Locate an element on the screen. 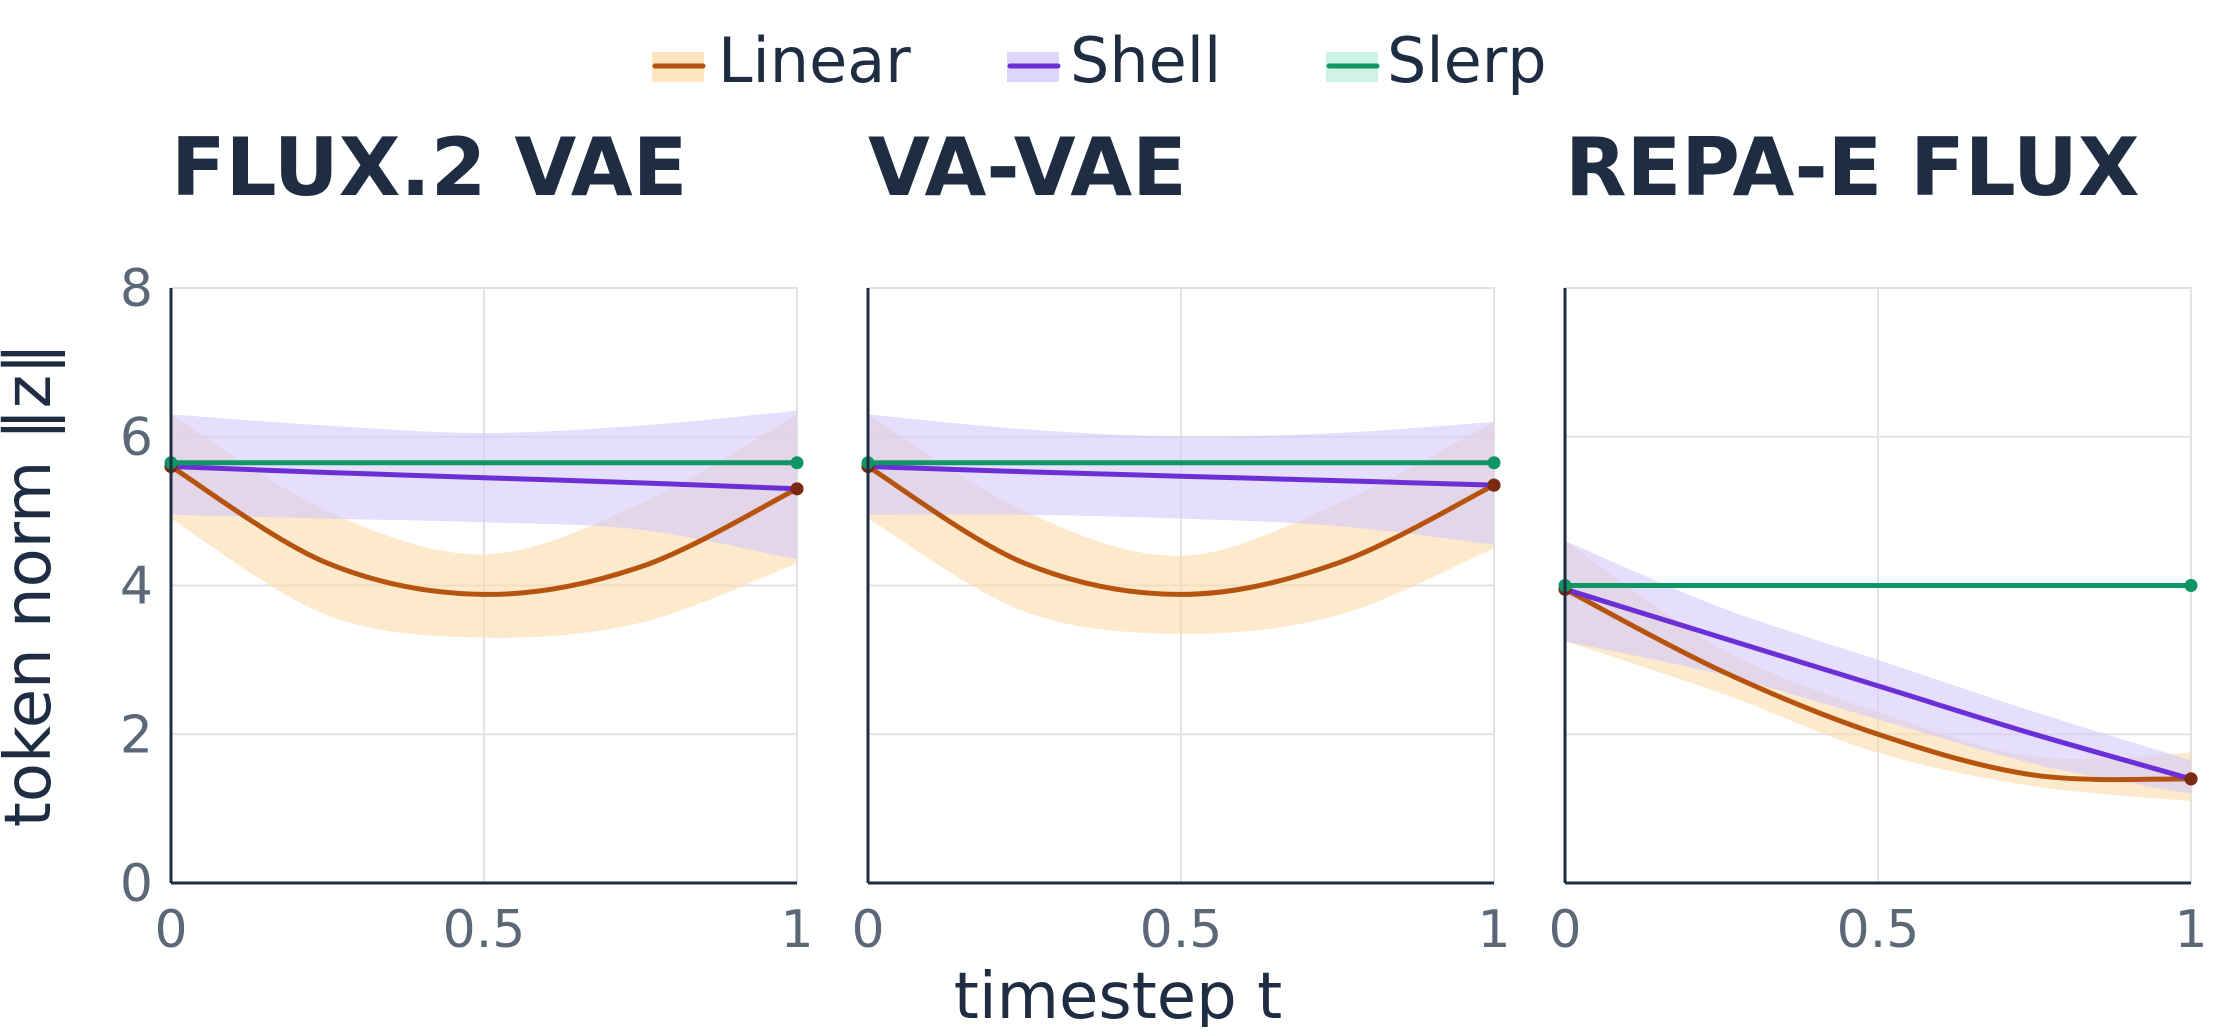  legend-item-shell: Shell is located at coordinates (1114, 60).